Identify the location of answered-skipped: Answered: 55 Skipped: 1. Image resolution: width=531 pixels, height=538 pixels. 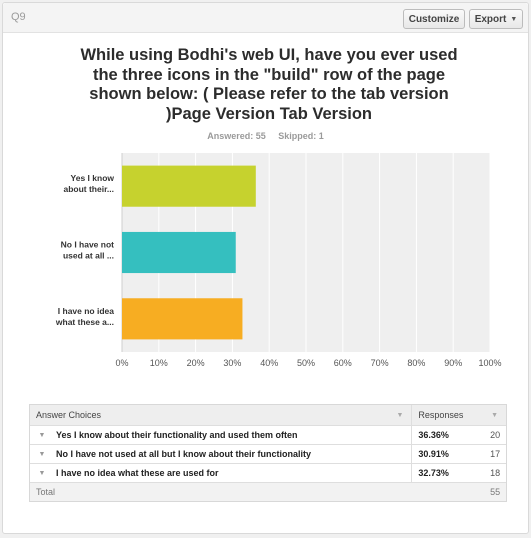
(265, 136).